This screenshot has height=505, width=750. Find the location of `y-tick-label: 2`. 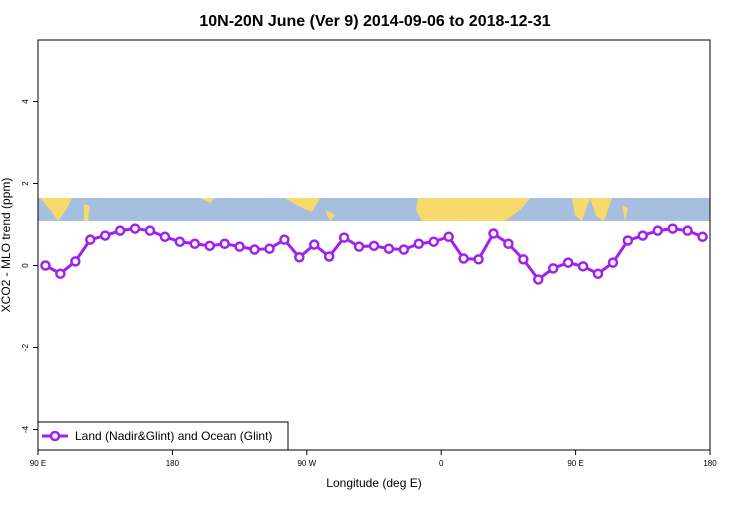

y-tick-label: 2 is located at coordinates (25, 183).